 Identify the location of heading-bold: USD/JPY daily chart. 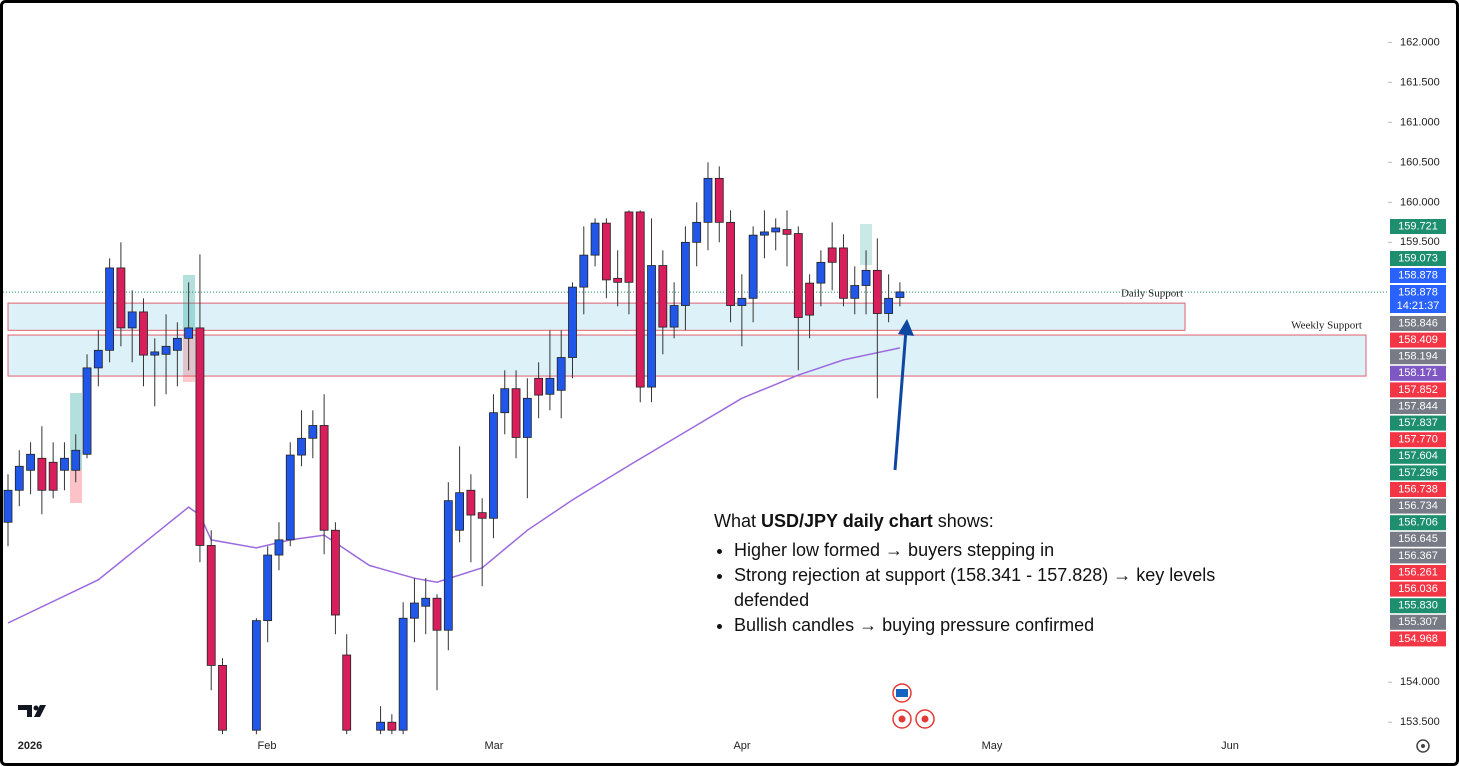
(847, 521).